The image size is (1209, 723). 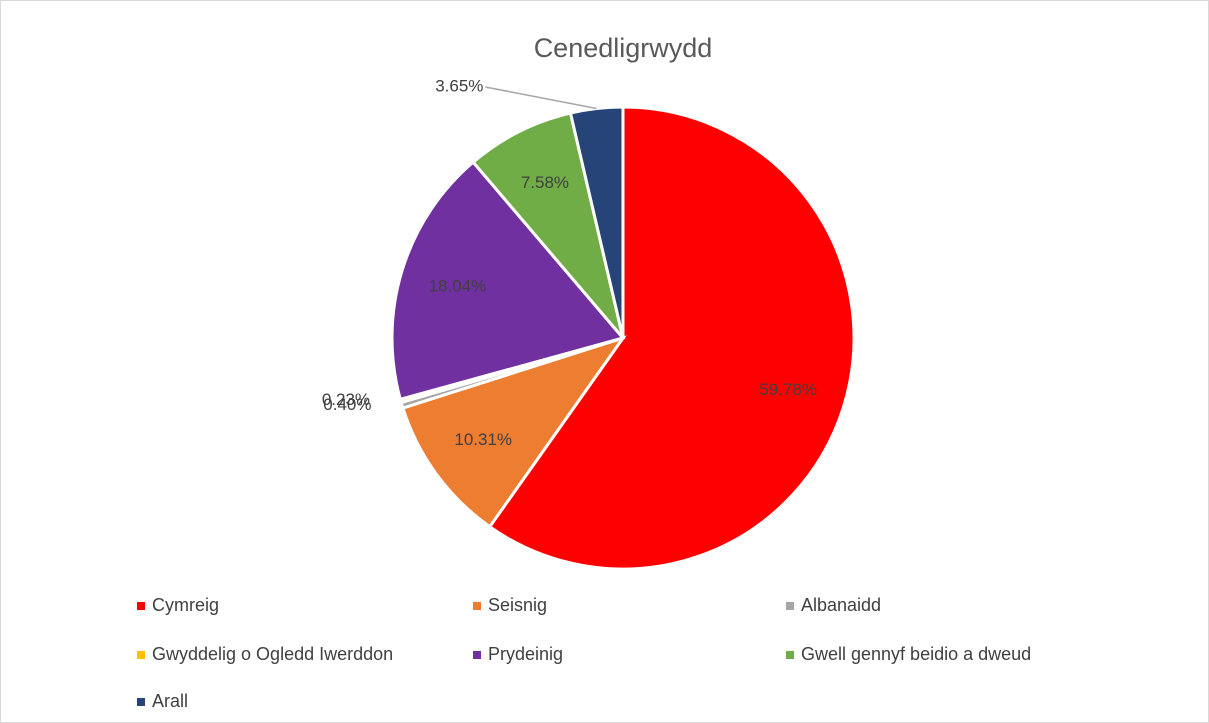 What do you see at coordinates (458, 286) in the screenshot?
I see `data-label: 18.04%` at bounding box center [458, 286].